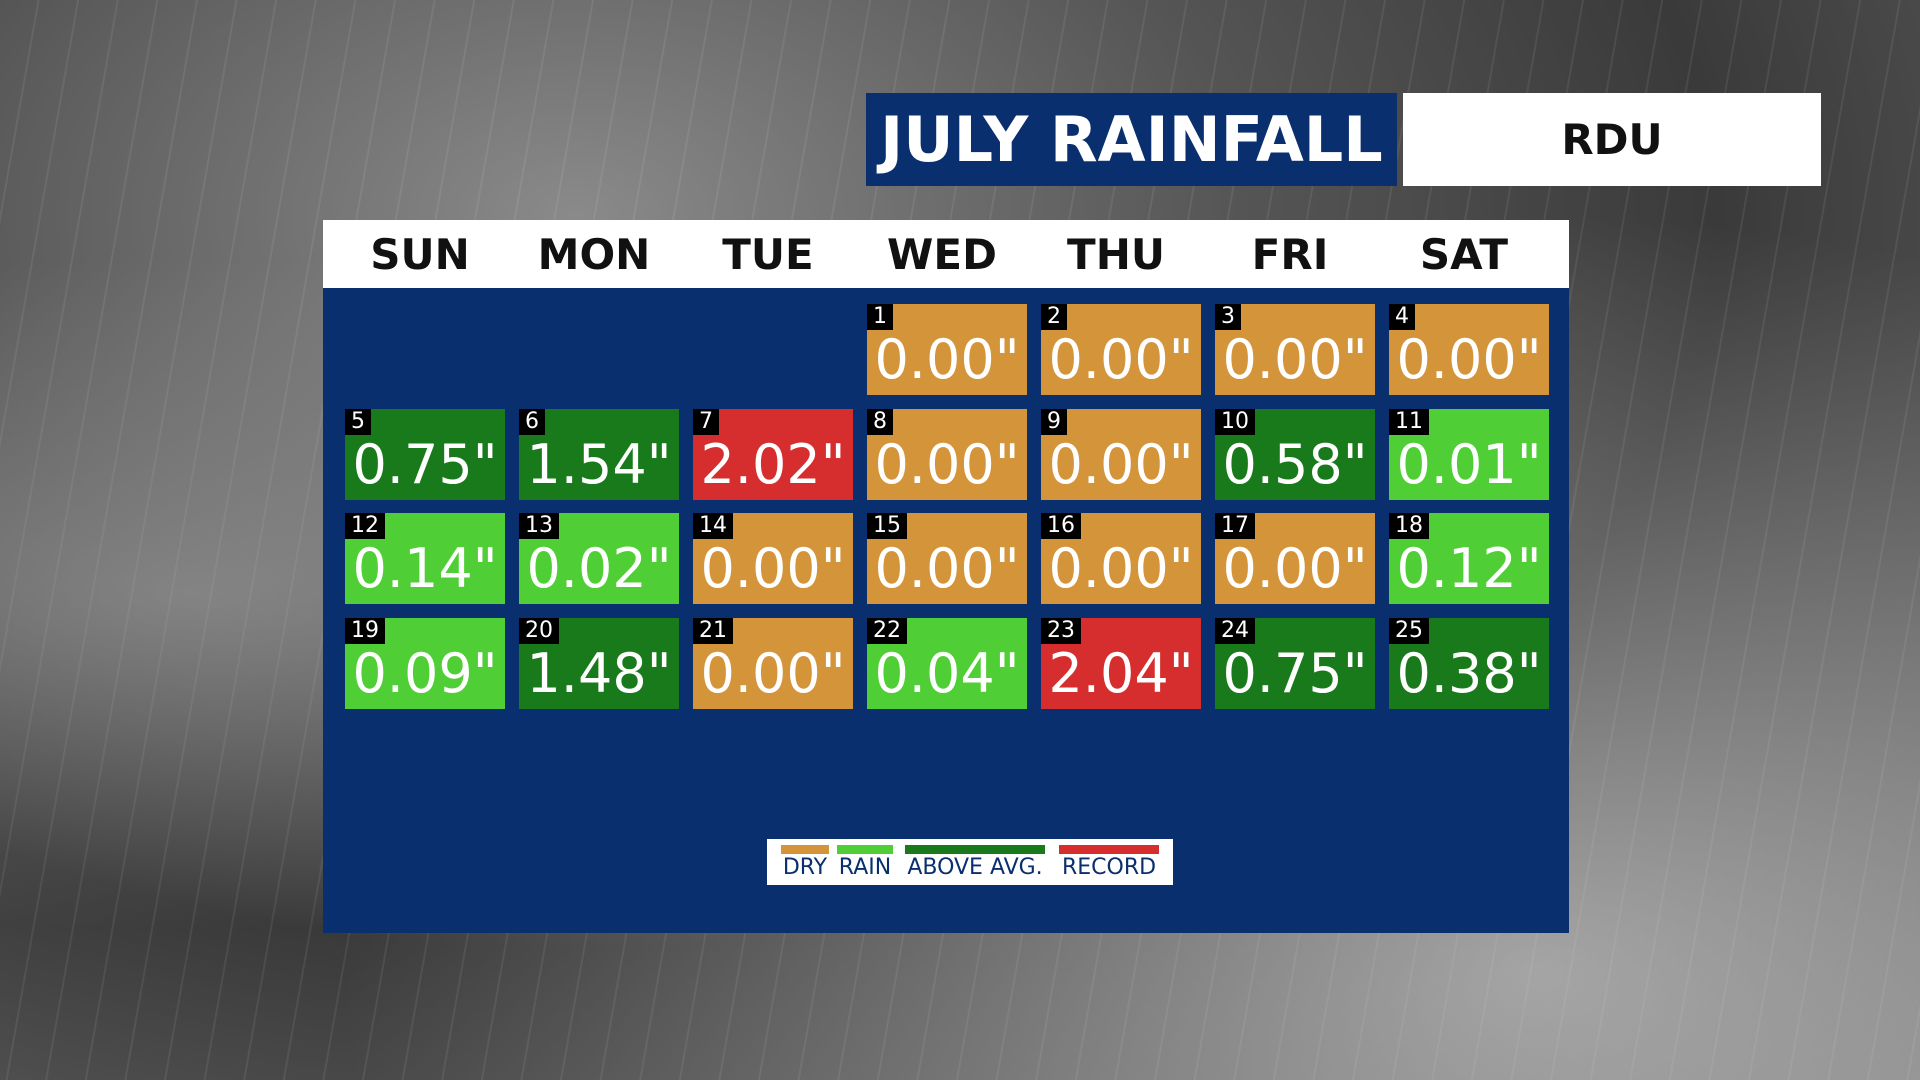  I want to click on day-cell: 20 1.48", so click(599, 664).